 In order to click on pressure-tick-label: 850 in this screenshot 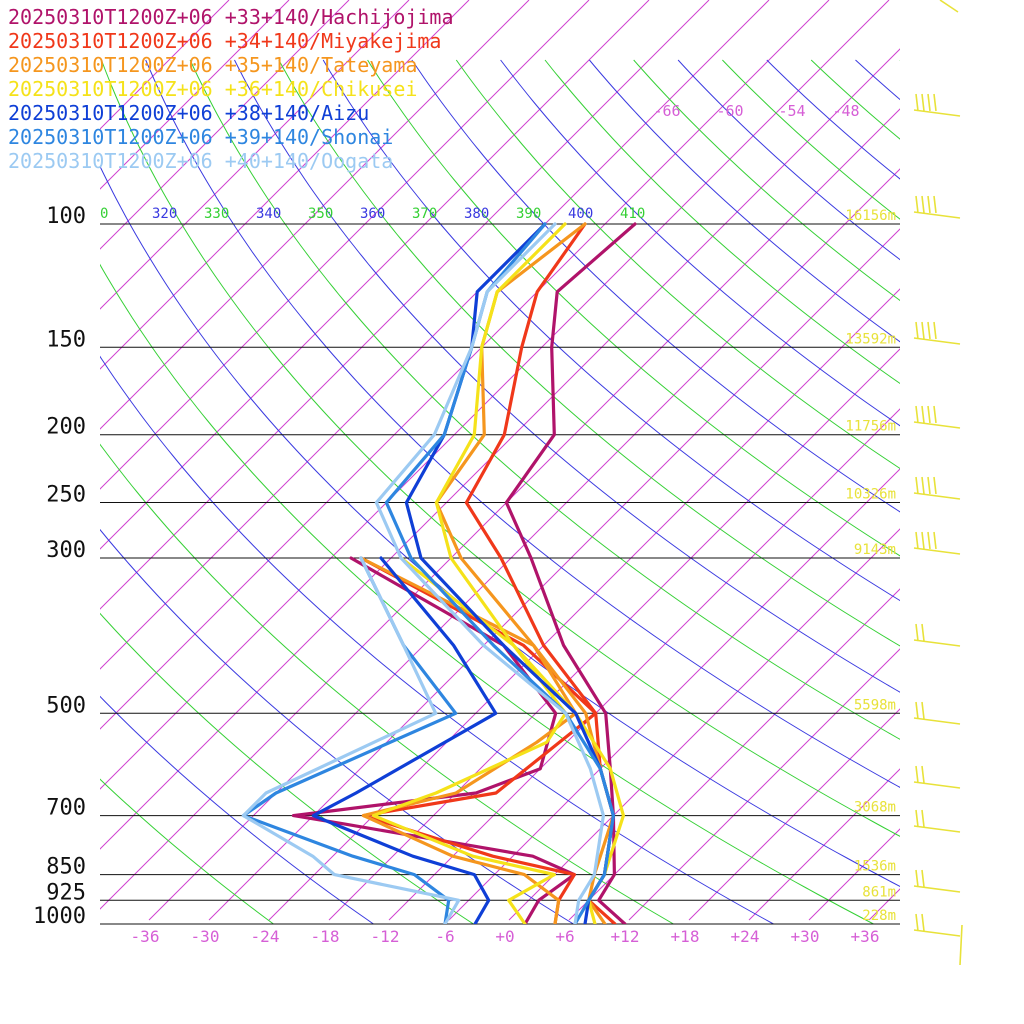, I will do `click(66, 867)`.